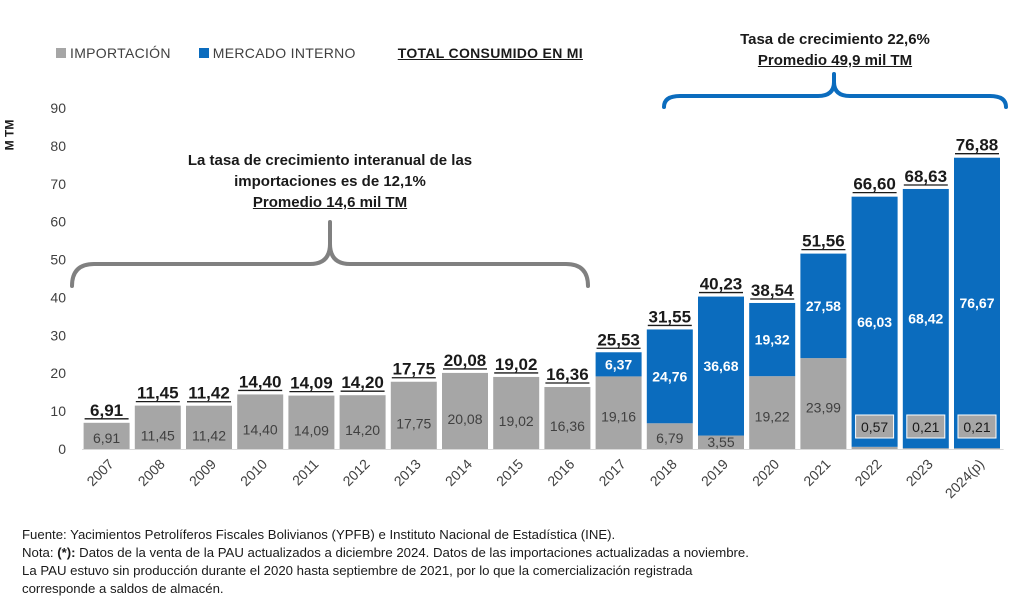 The image size is (1031, 603). I want to click on import-value-label: 14,20, so click(362, 430).